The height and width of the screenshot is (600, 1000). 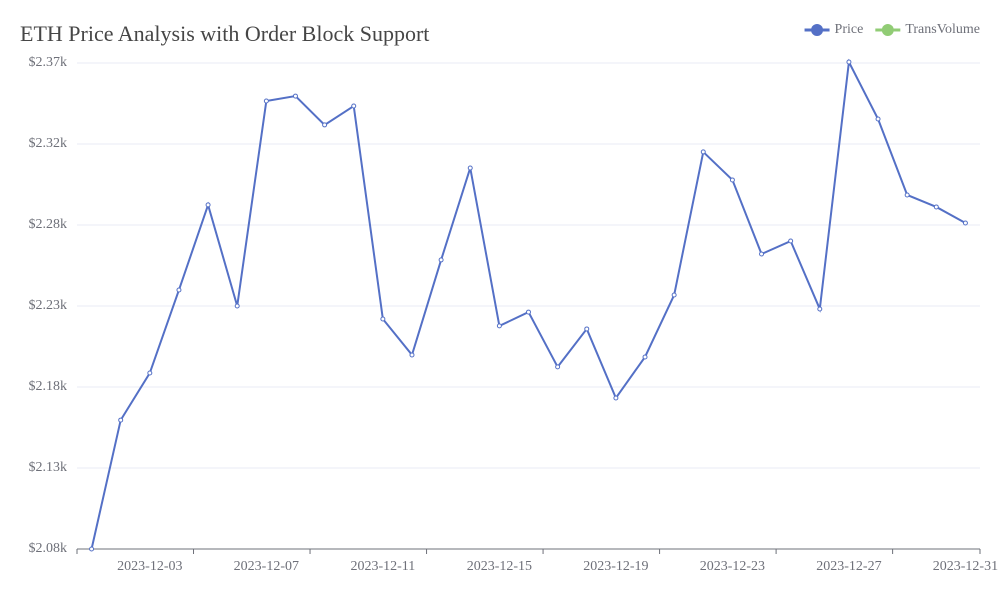 What do you see at coordinates (48, 143) in the screenshot?
I see `y-tick-label: $2.32k` at bounding box center [48, 143].